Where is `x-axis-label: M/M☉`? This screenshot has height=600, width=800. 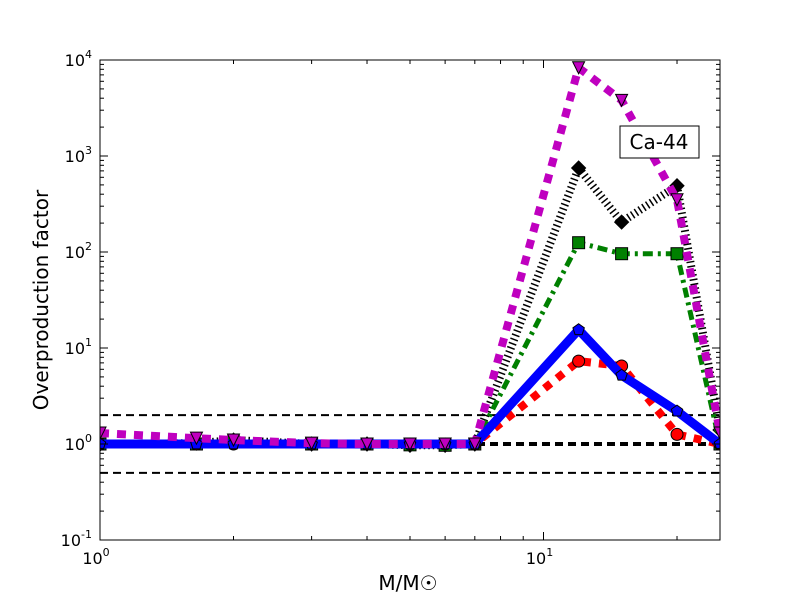
x-axis-label: M/M☉ is located at coordinates (407, 583).